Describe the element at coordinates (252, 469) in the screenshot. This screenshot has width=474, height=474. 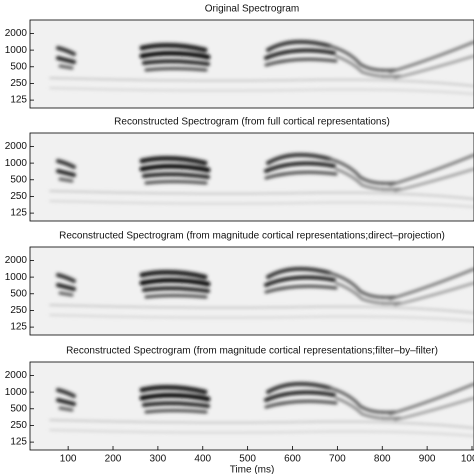
I see `x-axis-label: Time (ms)` at that location.